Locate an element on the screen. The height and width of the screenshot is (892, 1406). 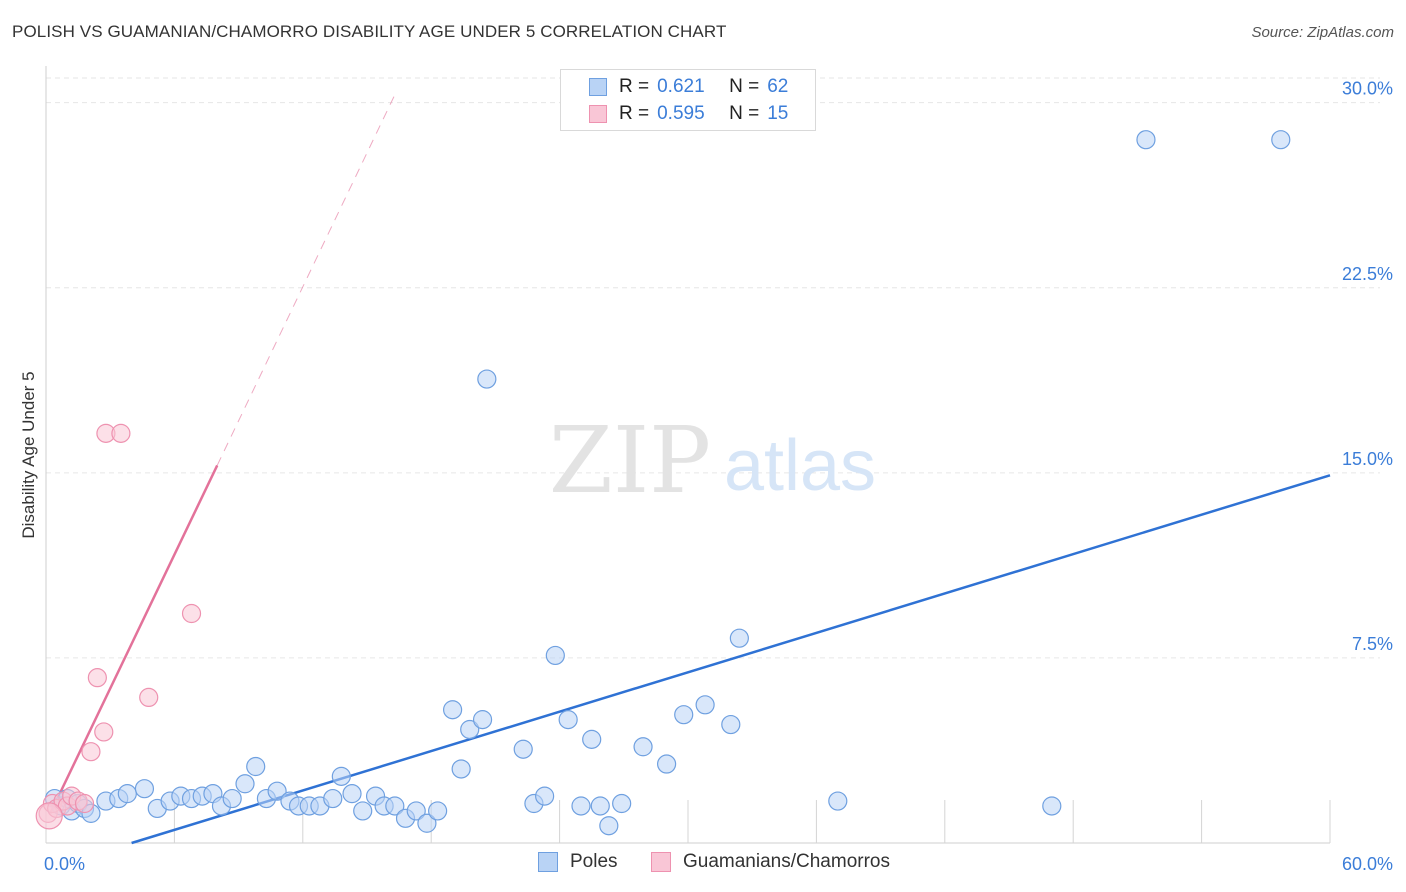
legend-n-value: 15 is located at coordinates (778, 113).